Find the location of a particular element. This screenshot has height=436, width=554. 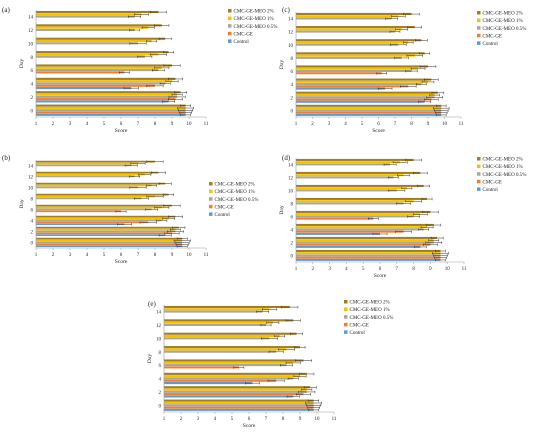

x-tick-label: 10 is located at coordinates (318, 419).